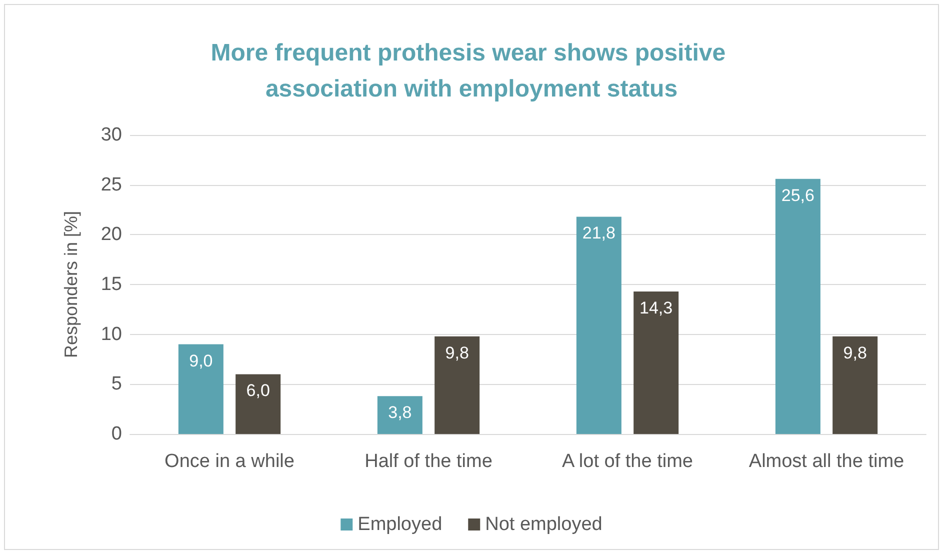 The image size is (943, 554). Describe the element at coordinates (111, 334) in the screenshot. I see `y-tick-label: 10` at that location.